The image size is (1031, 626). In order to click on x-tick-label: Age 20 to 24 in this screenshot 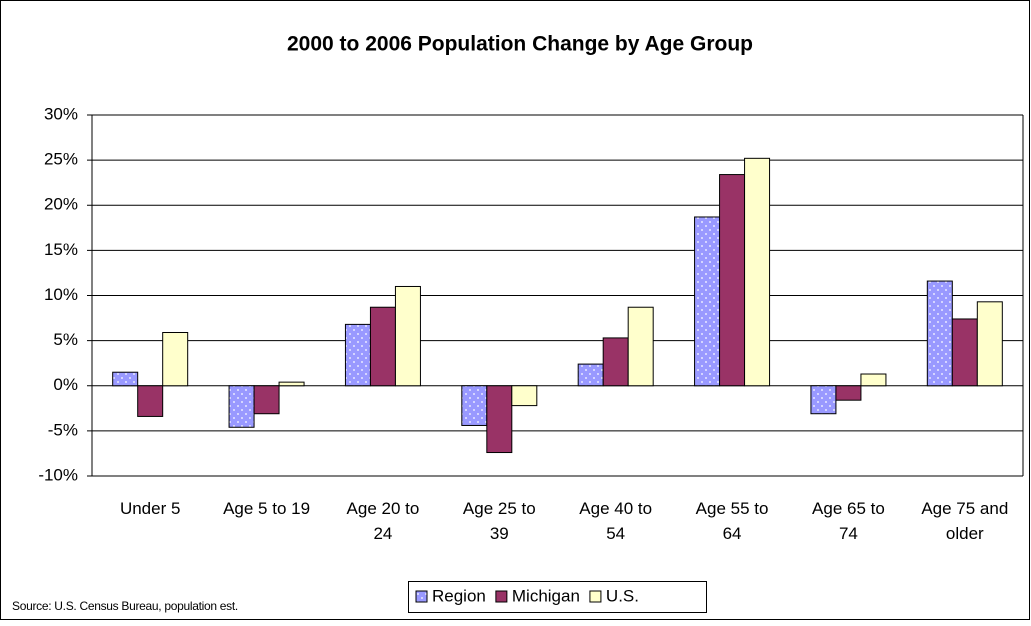, I will do `click(383, 521)`.